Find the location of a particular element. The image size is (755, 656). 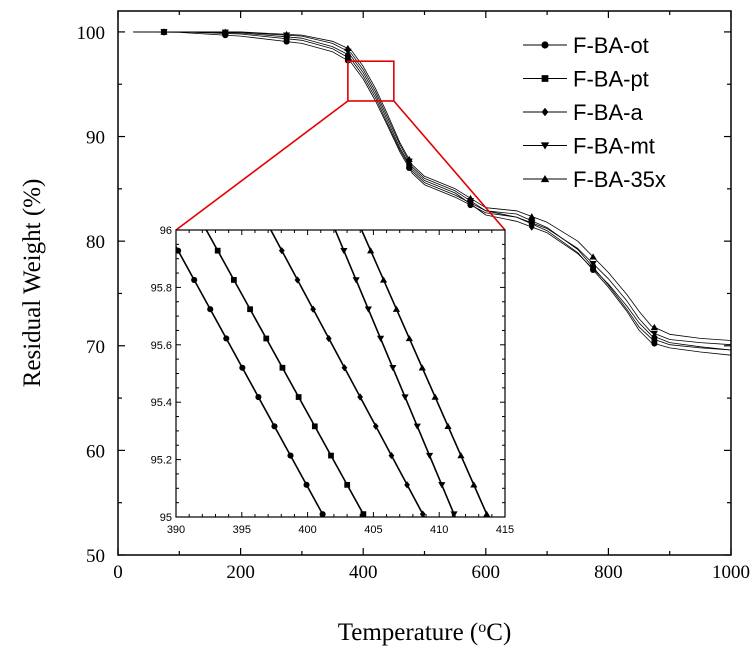

x-axis-title-degree: o is located at coordinates (482, 627).